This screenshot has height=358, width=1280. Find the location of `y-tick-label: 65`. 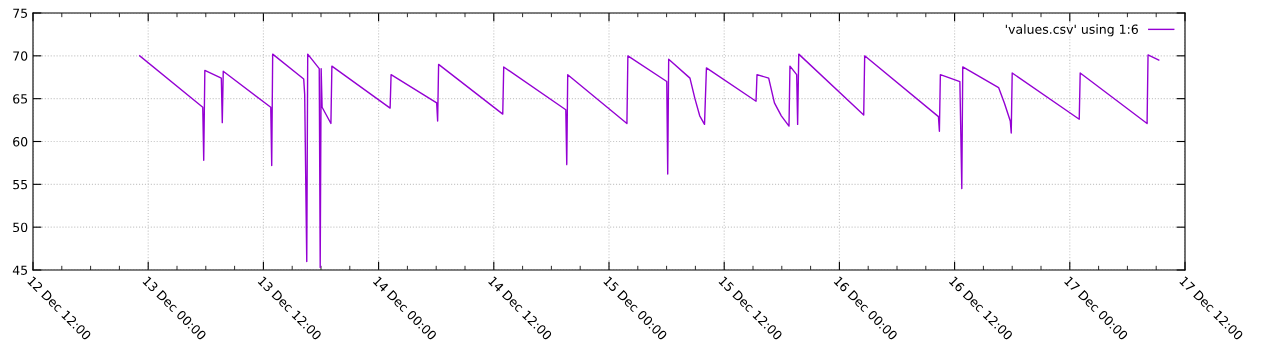

y-tick-label: 65 is located at coordinates (20, 99).